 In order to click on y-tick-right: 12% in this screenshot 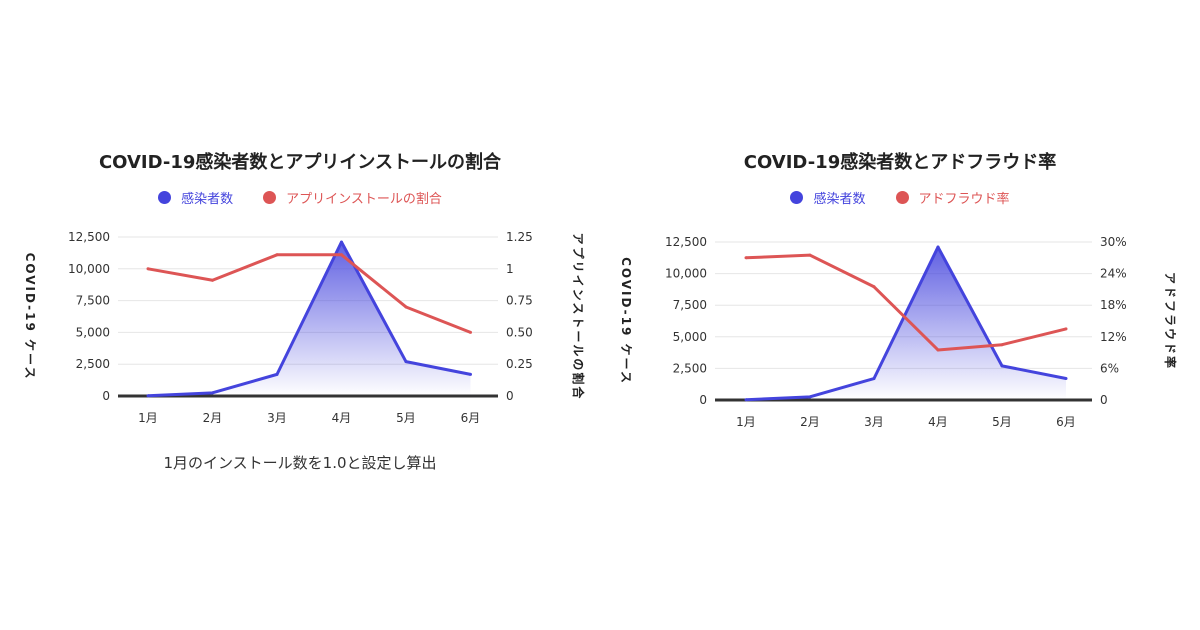, I will do `click(1113, 337)`.